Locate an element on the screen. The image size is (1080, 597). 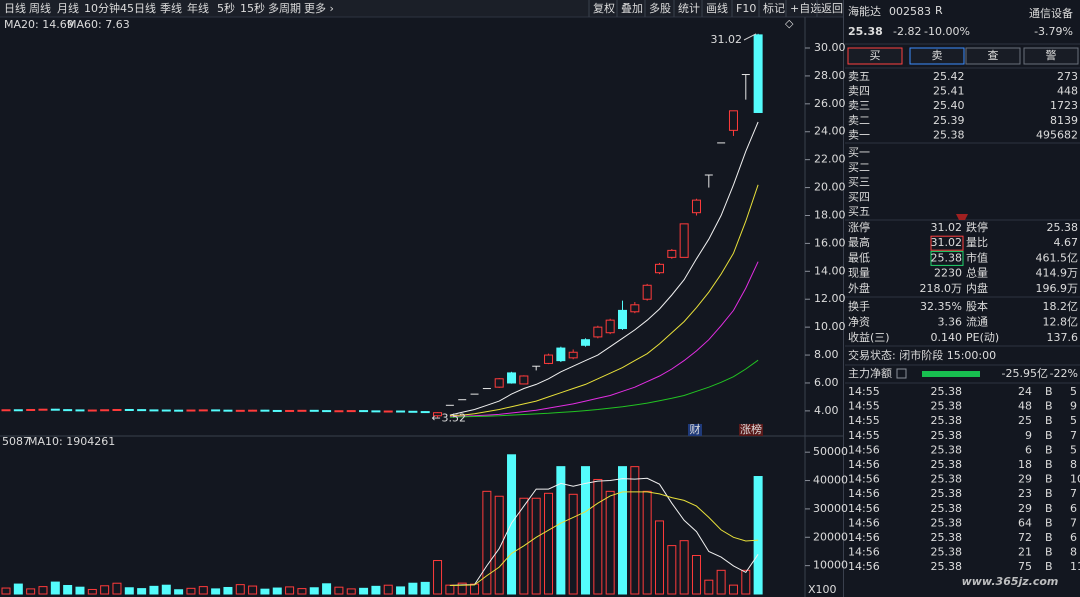
tool-button: 画线 is located at coordinates (717, 8).